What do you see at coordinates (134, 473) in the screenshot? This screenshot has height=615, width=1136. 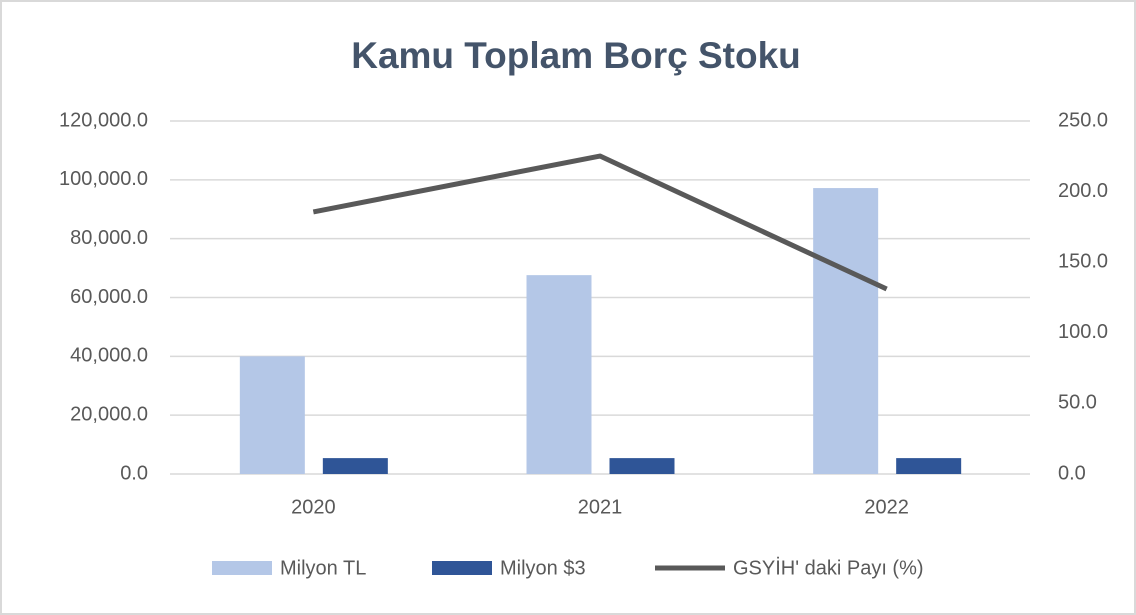 I see `y-tick-label: 0.0` at bounding box center [134, 473].